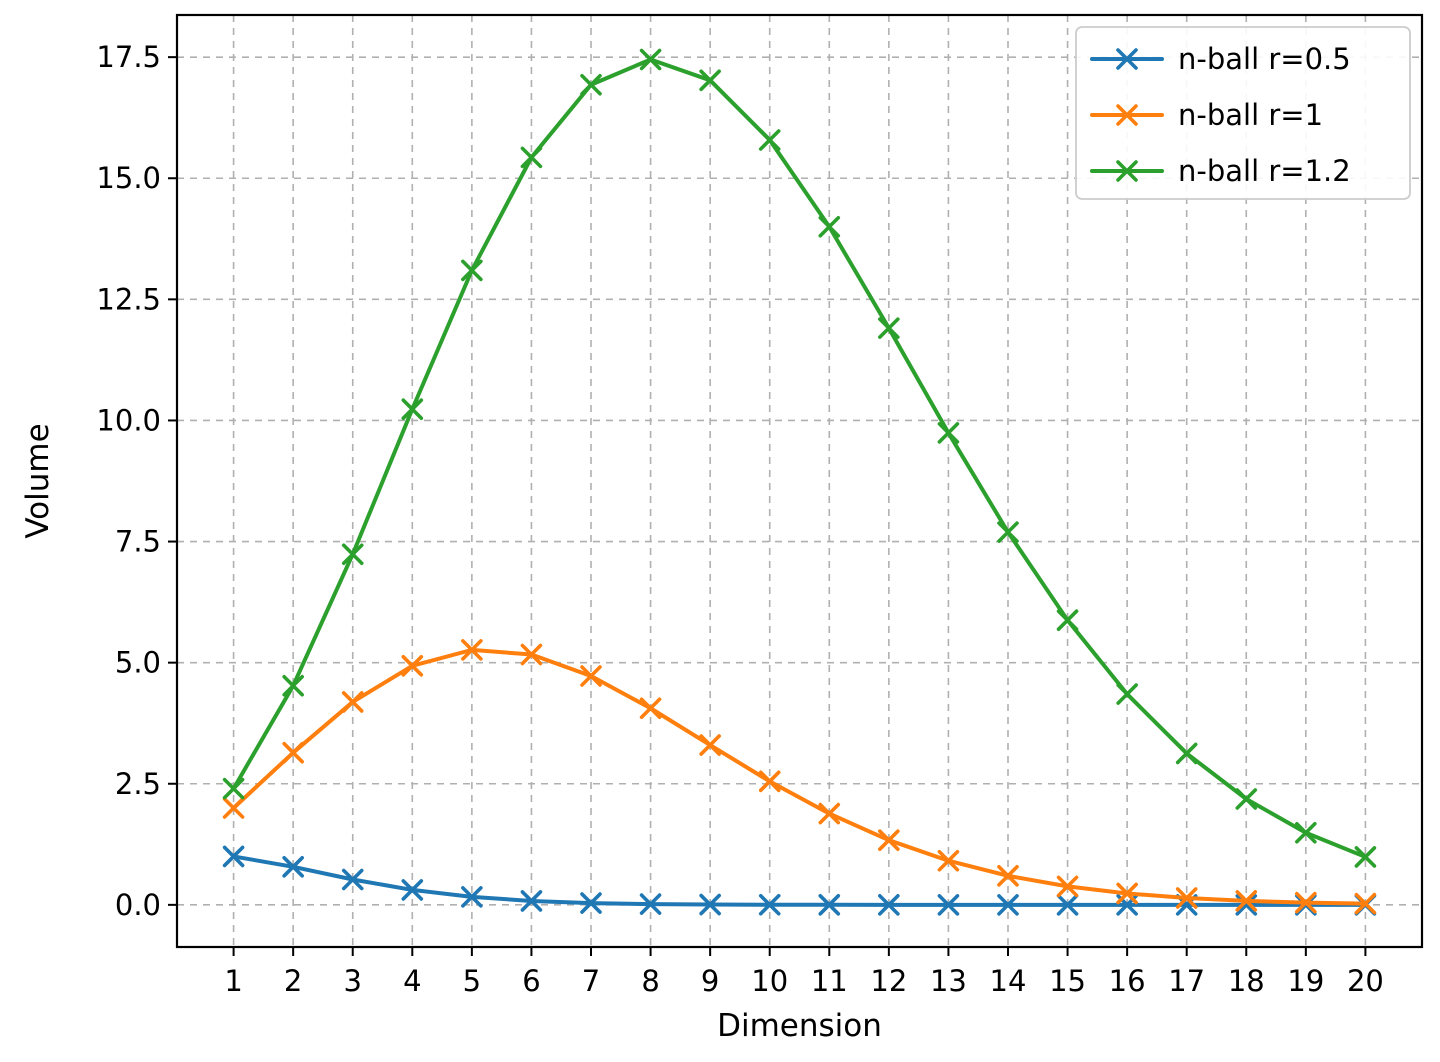  Describe the element at coordinates (233, 981) in the screenshot. I see `x-tick-label: 1` at that location.